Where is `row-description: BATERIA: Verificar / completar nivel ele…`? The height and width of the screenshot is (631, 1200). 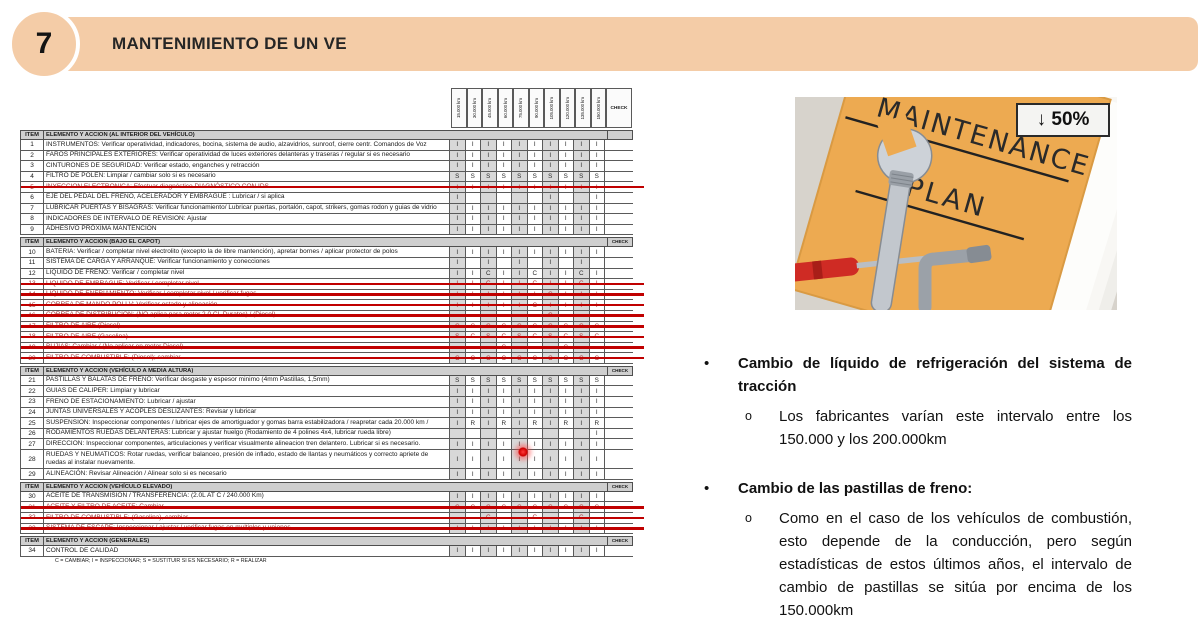 row-description: BATERIA: Verificar / completar nivel ele… is located at coordinates (247, 252).